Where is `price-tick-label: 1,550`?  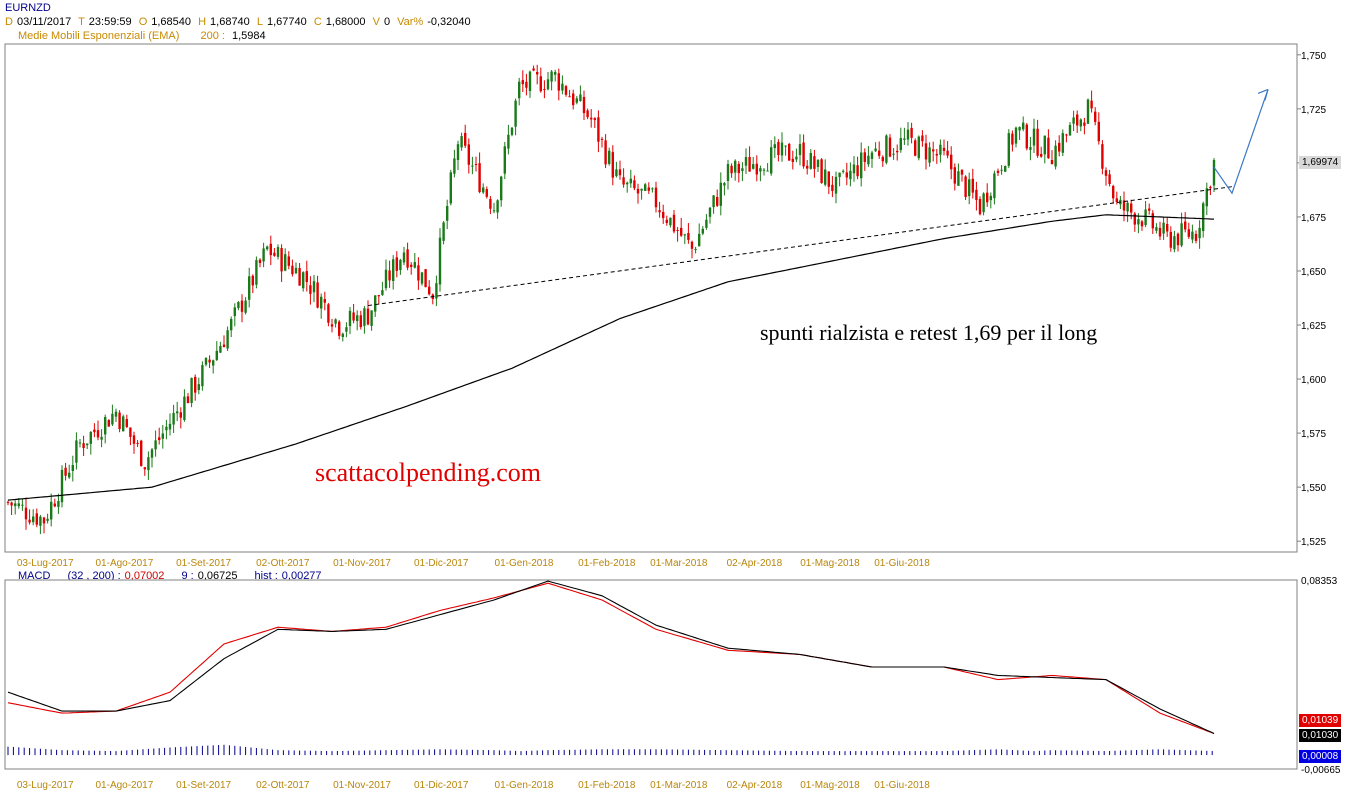 price-tick-label: 1,550 is located at coordinates (1313, 488).